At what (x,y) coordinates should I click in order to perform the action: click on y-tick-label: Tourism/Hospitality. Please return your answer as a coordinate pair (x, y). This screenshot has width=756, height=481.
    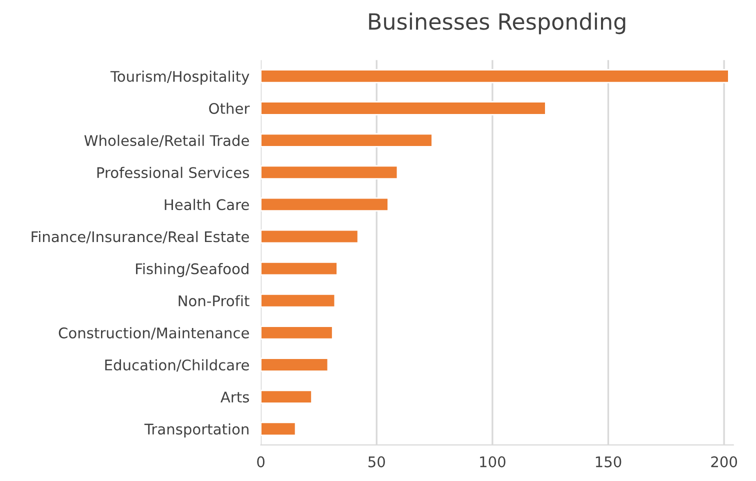
    Looking at the image, I should click on (180, 77).